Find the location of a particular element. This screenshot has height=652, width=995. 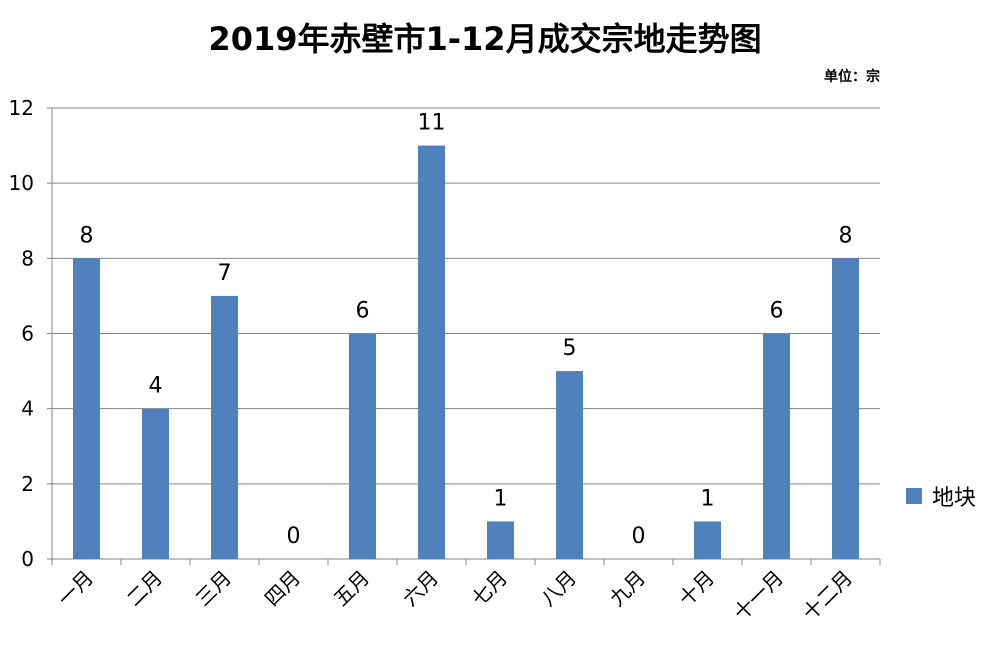

x-category-label: 十一月 is located at coordinates (758, 595).